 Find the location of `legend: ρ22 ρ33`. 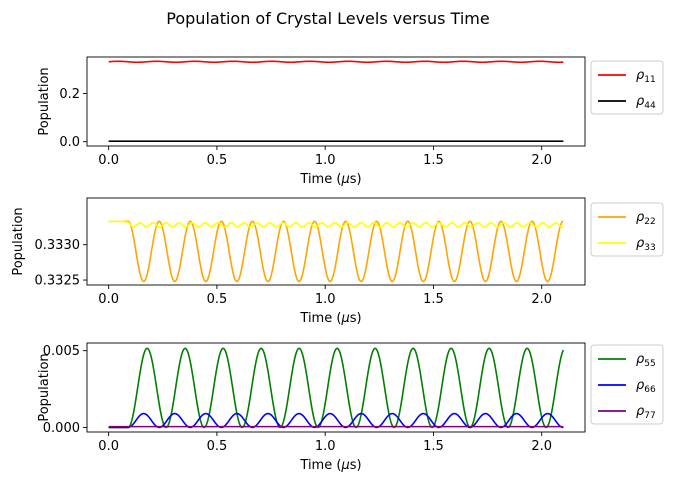

legend: ρ22 ρ33 is located at coordinates (627, 229).